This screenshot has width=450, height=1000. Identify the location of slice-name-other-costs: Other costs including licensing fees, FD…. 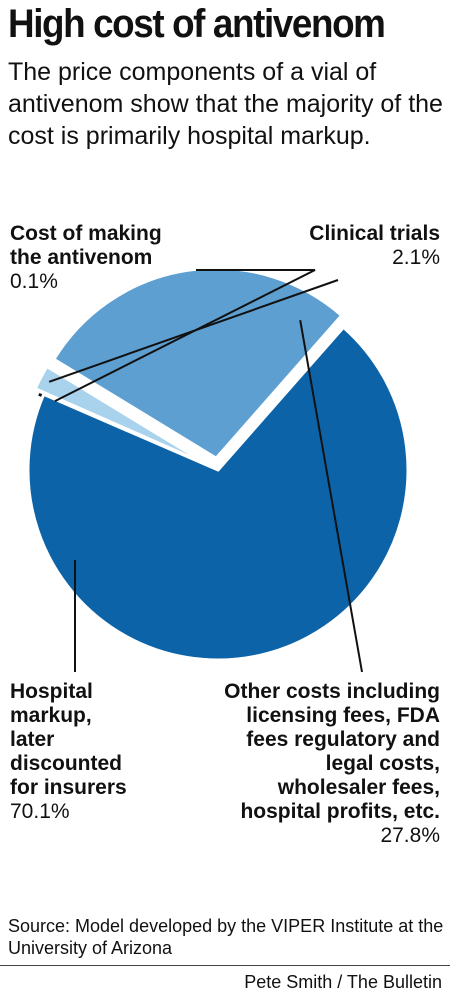
(332, 751).